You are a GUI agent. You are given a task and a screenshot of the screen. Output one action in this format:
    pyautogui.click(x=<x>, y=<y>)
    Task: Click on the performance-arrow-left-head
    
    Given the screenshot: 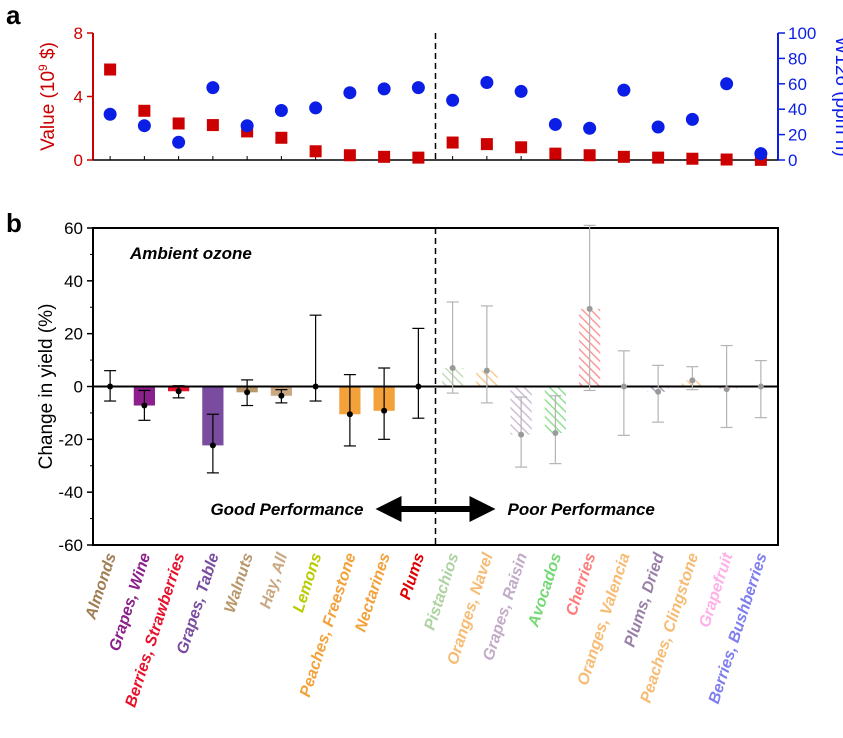 What is the action you would take?
    pyautogui.click(x=388, y=509)
    